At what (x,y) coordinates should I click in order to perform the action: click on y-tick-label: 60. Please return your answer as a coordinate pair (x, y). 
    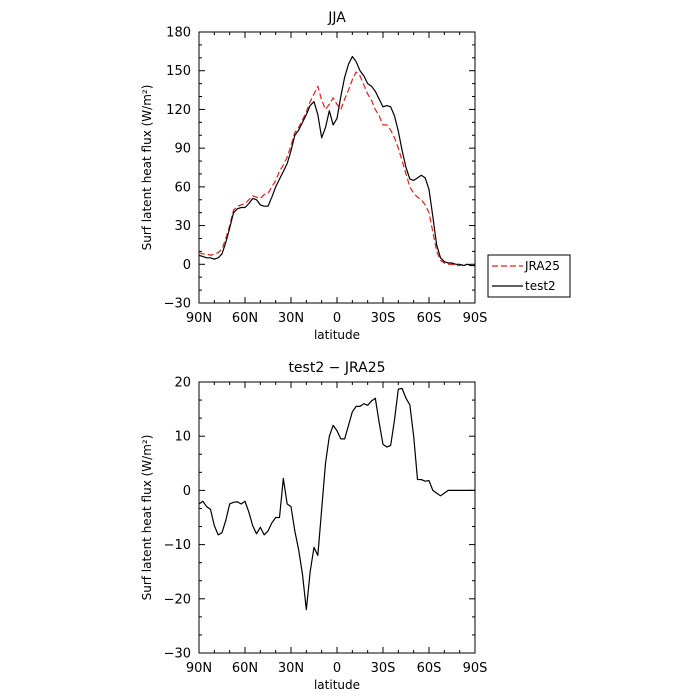
    Looking at the image, I should click on (182, 187).